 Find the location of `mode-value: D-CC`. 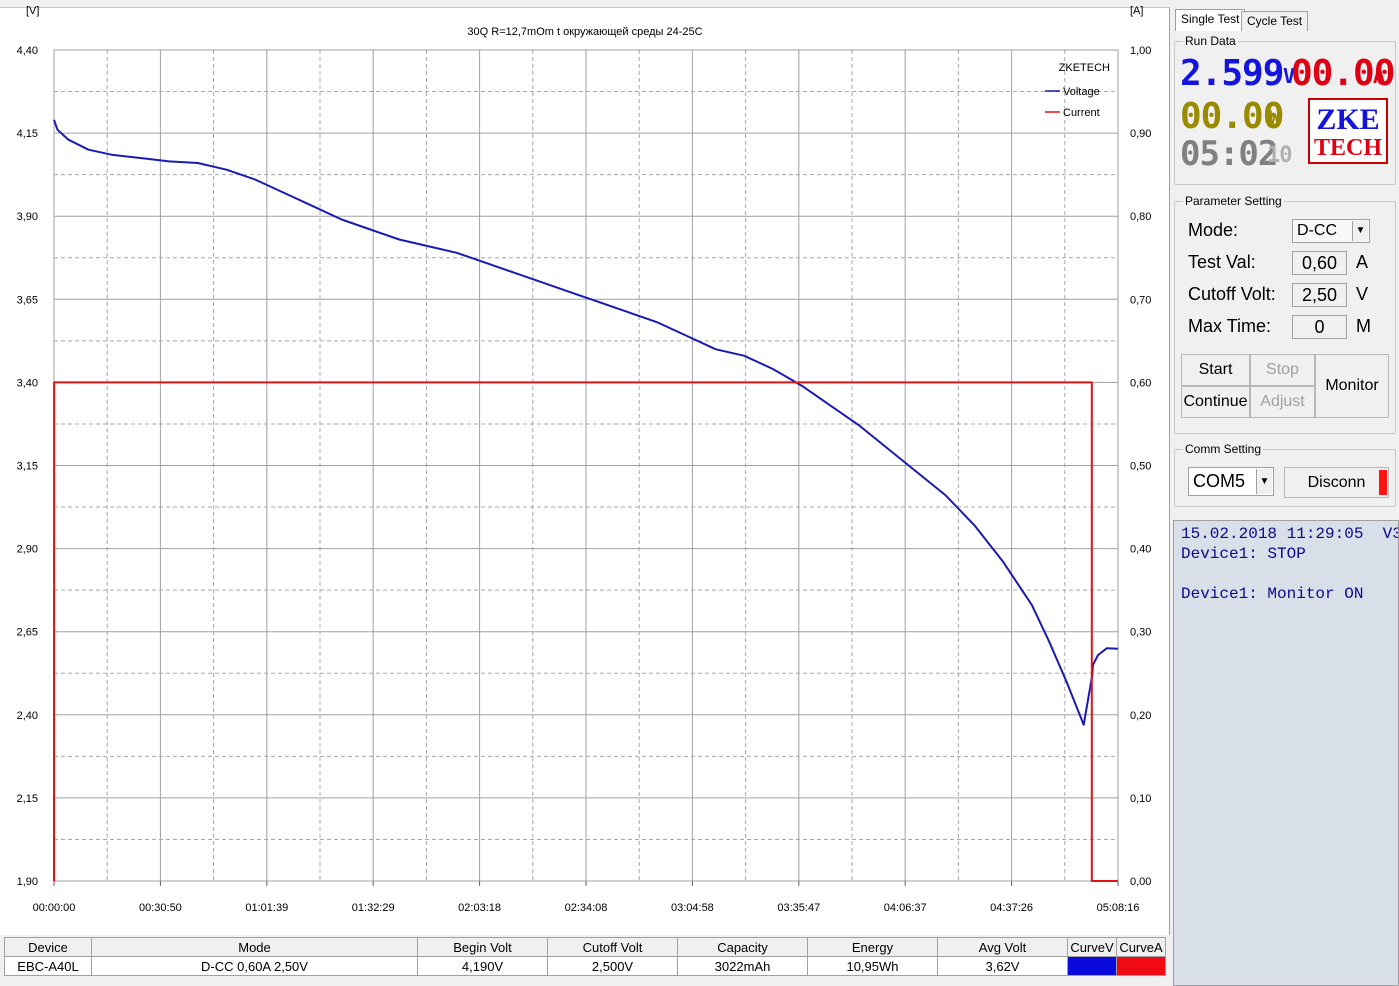

mode-value: D-CC is located at coordinates (1317, 230).